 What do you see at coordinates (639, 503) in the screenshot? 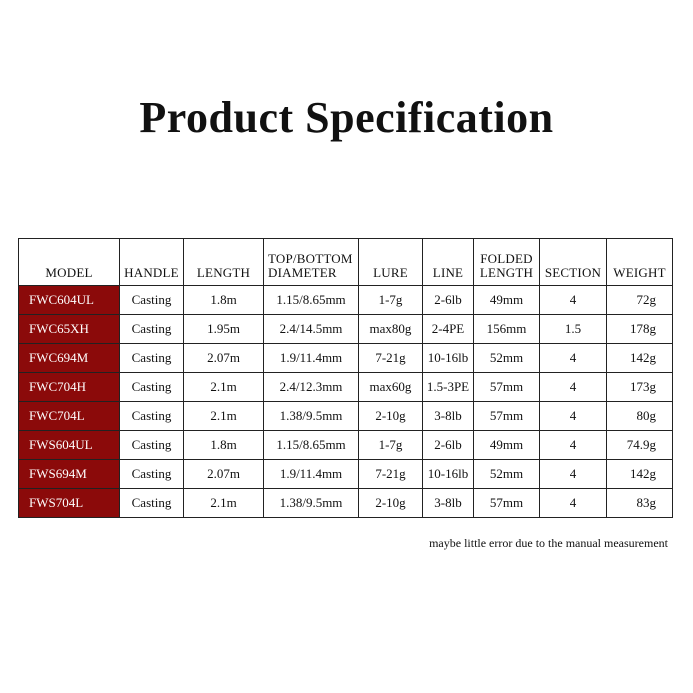
I see `table-cell: 83g` at bounding box center [639, 503].